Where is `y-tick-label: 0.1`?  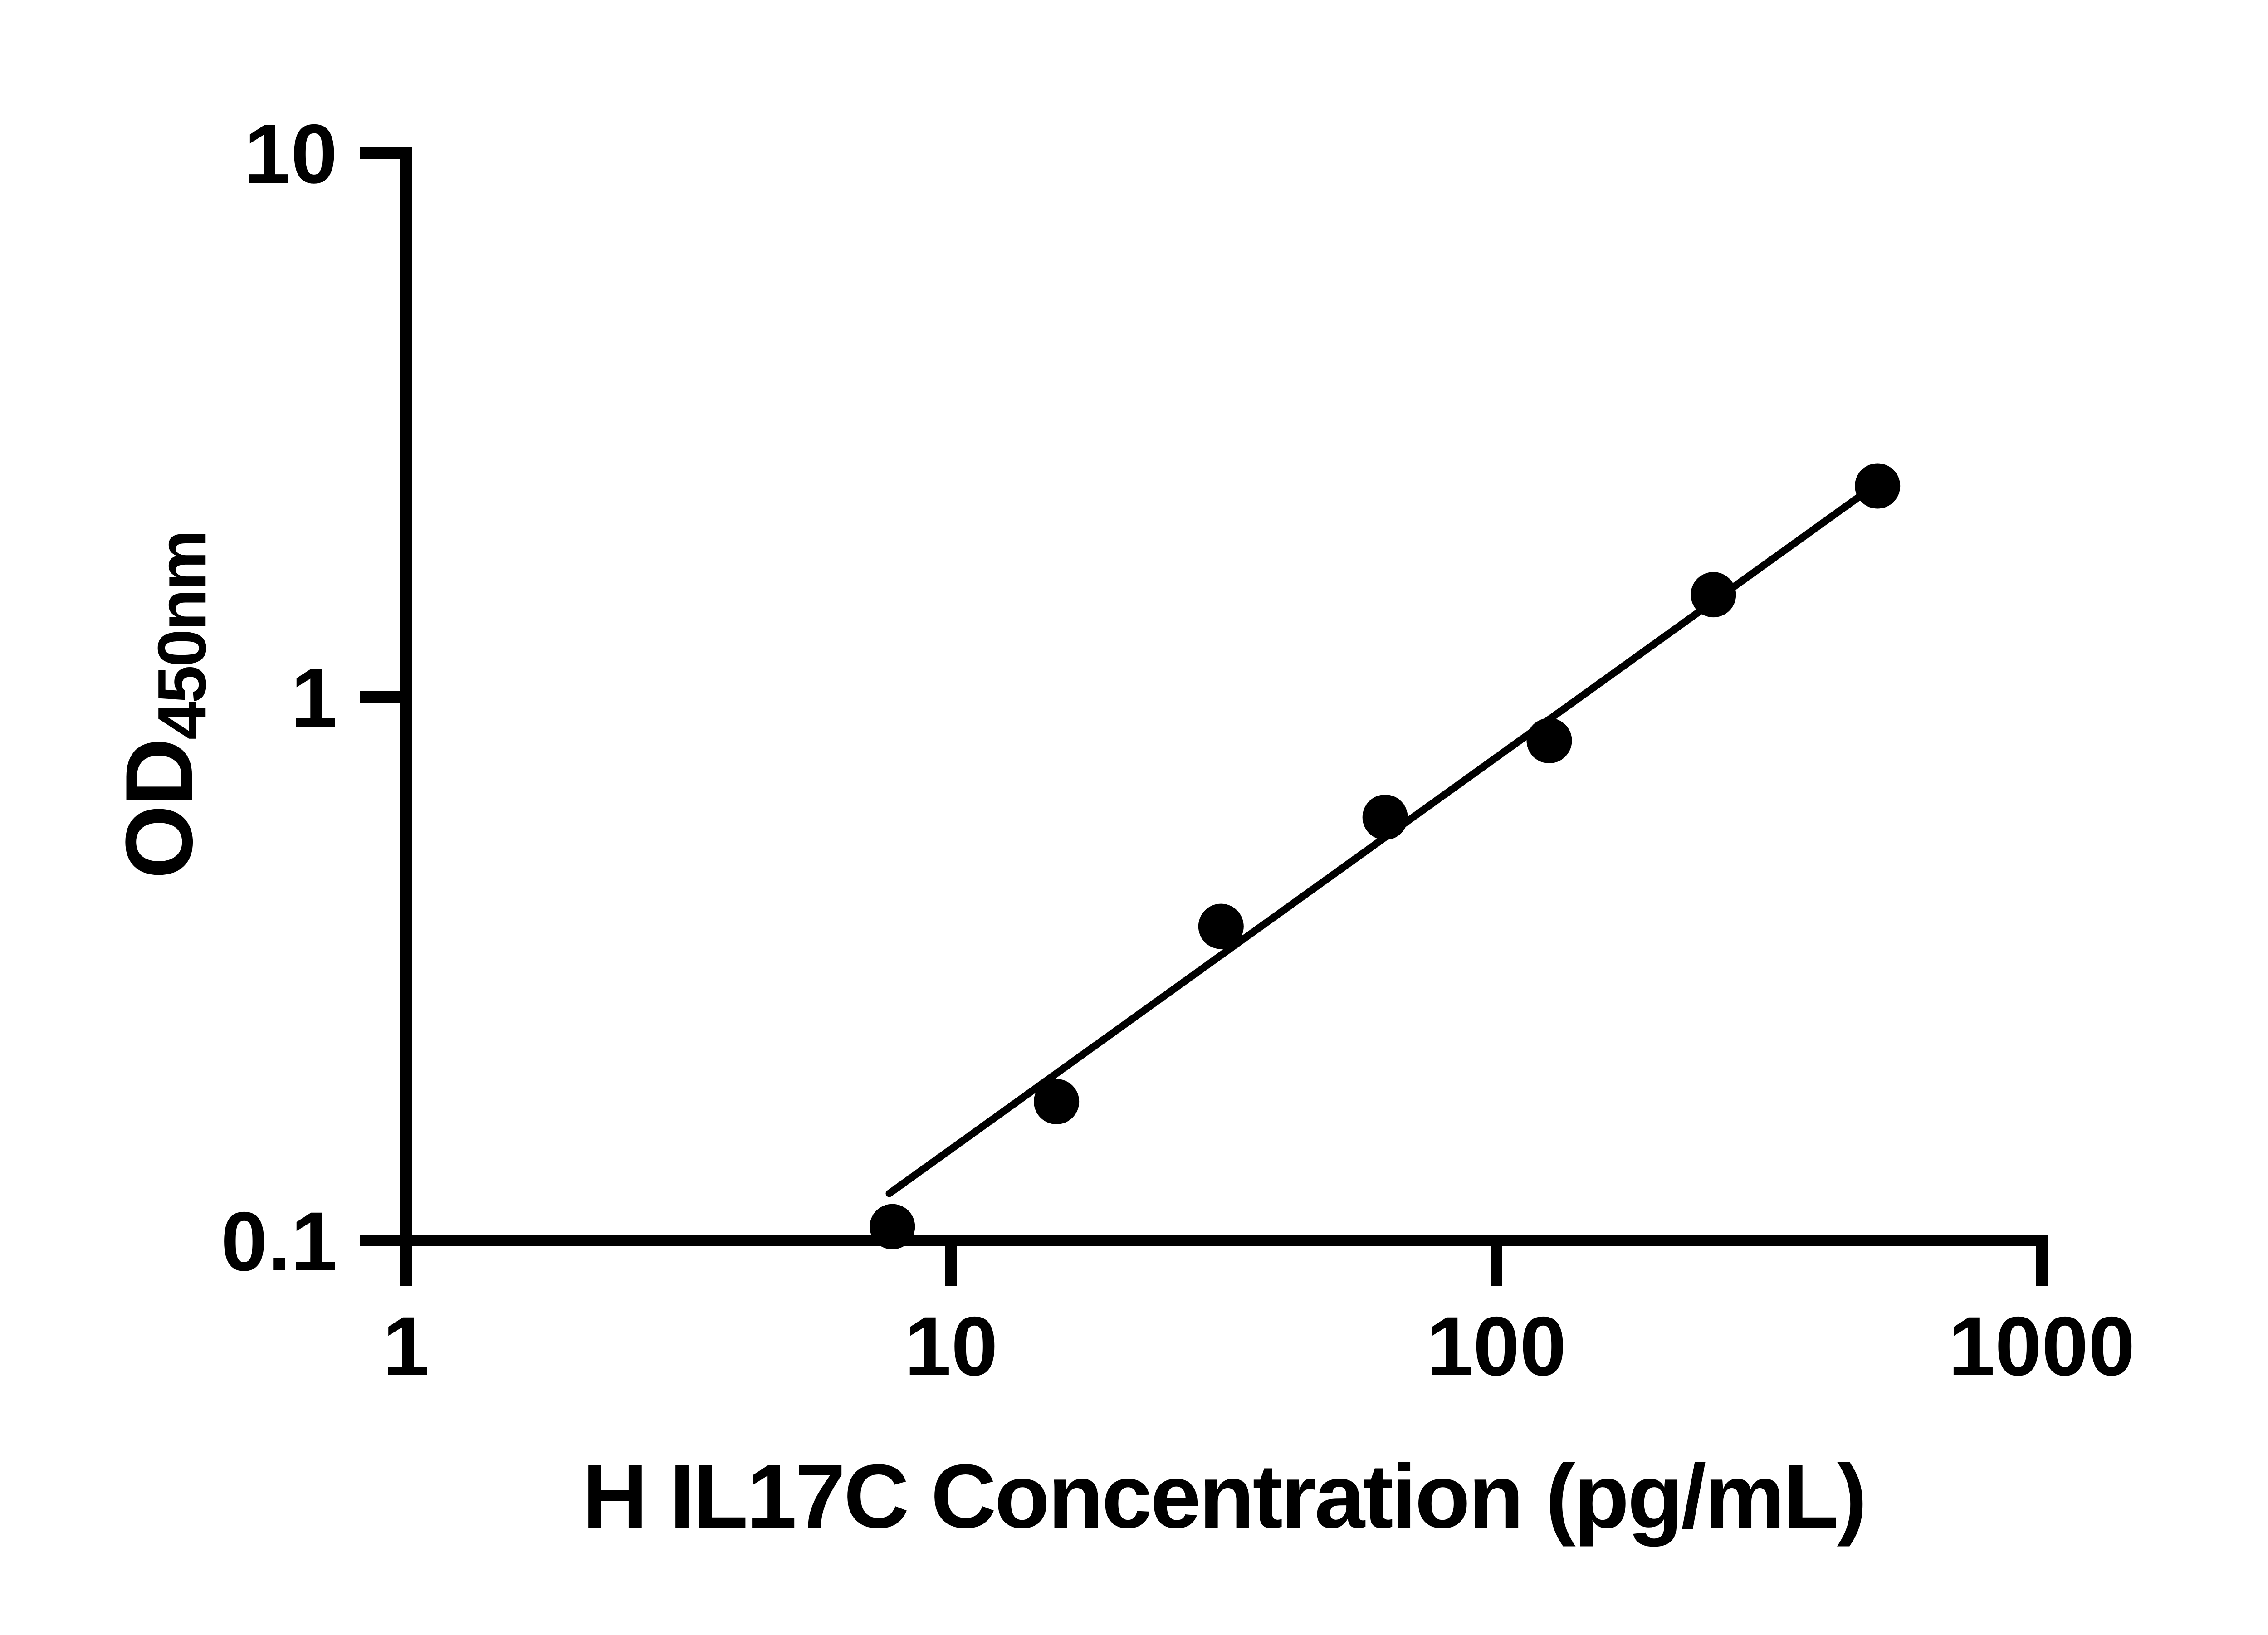 y-tick-label: 0.1 is located at coordinates (279, 1241).